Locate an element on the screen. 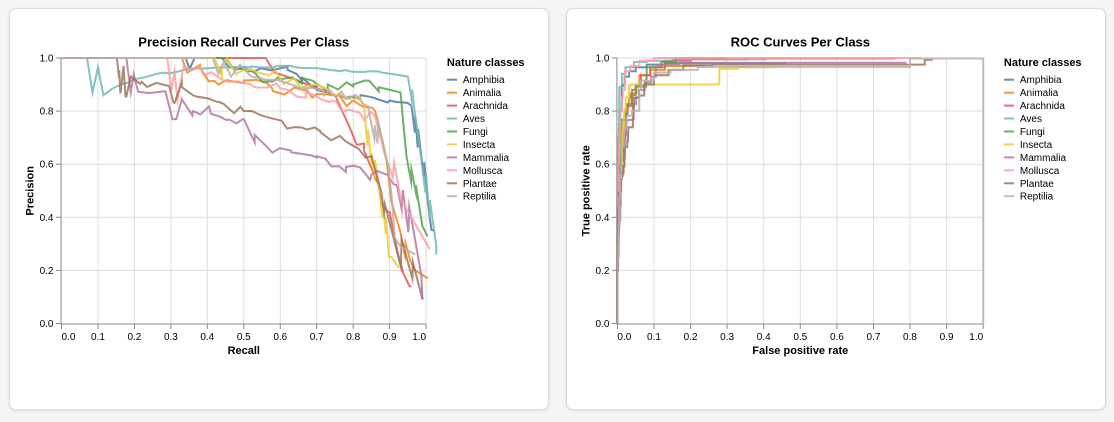 The height and width of the screenshot is (422, 1114). svg-text: False positive rate is located at coordinates (800, 351).